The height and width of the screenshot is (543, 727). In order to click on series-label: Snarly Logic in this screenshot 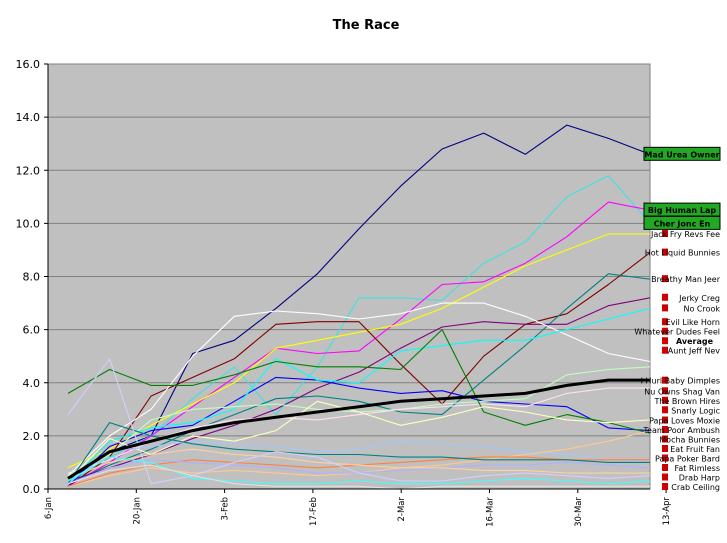, I will do `click(695, 410)`.